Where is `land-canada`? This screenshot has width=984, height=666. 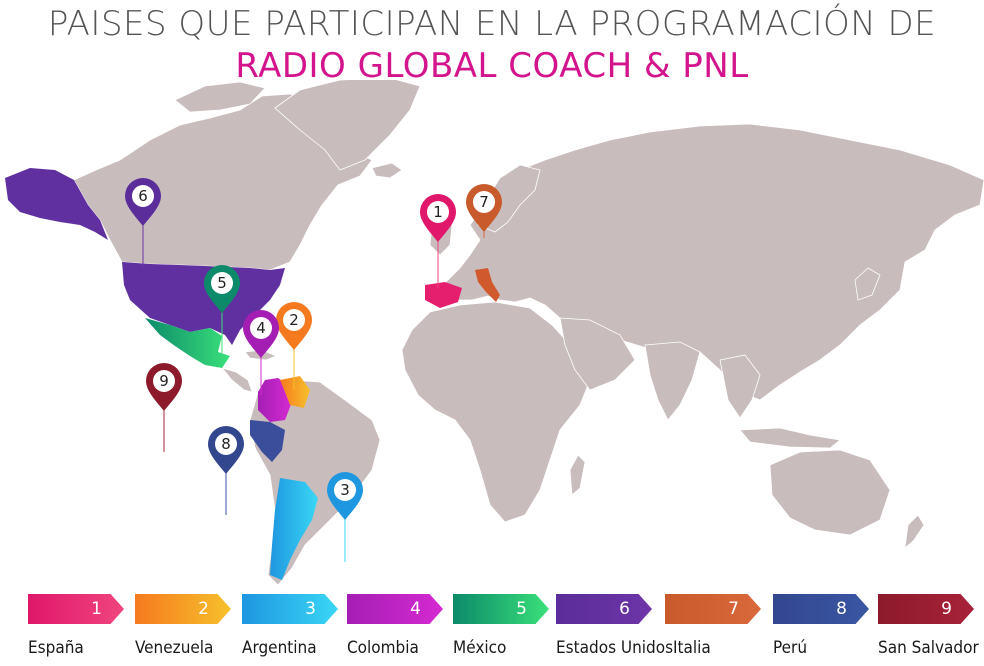
land-canada is located at coordinates (223, 182).